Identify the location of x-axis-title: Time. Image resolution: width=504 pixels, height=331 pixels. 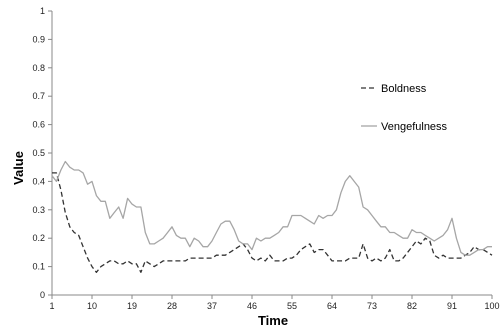
(273, 320).